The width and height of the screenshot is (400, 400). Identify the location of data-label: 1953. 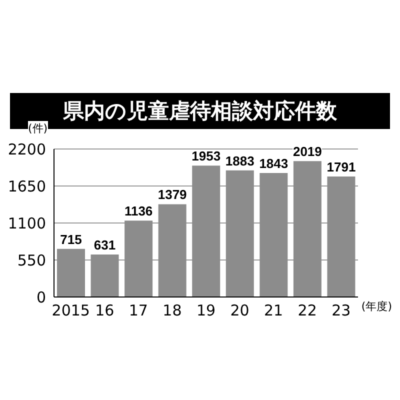
(206, 156).